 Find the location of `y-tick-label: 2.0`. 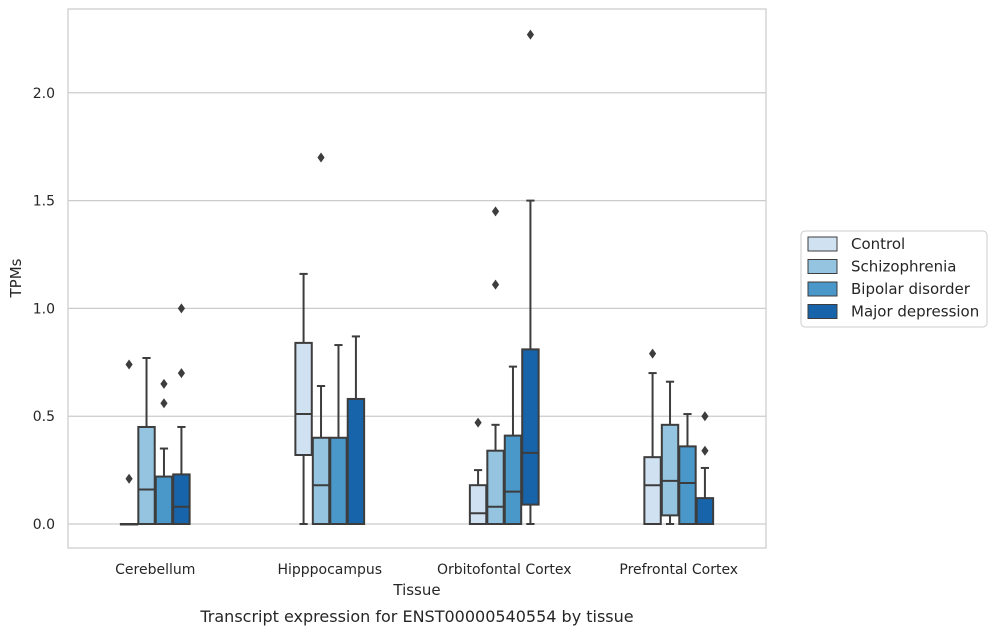

y-tick-label: 2.0 is located at coordinates (44, 94).